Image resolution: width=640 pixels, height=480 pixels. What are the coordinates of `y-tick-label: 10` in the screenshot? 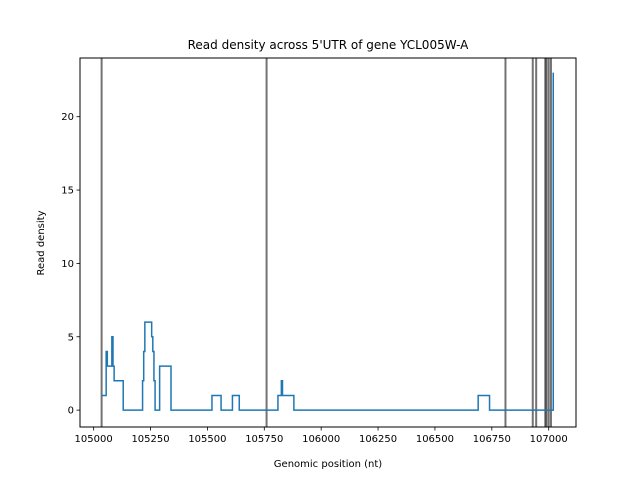 It's located at (67, 264).